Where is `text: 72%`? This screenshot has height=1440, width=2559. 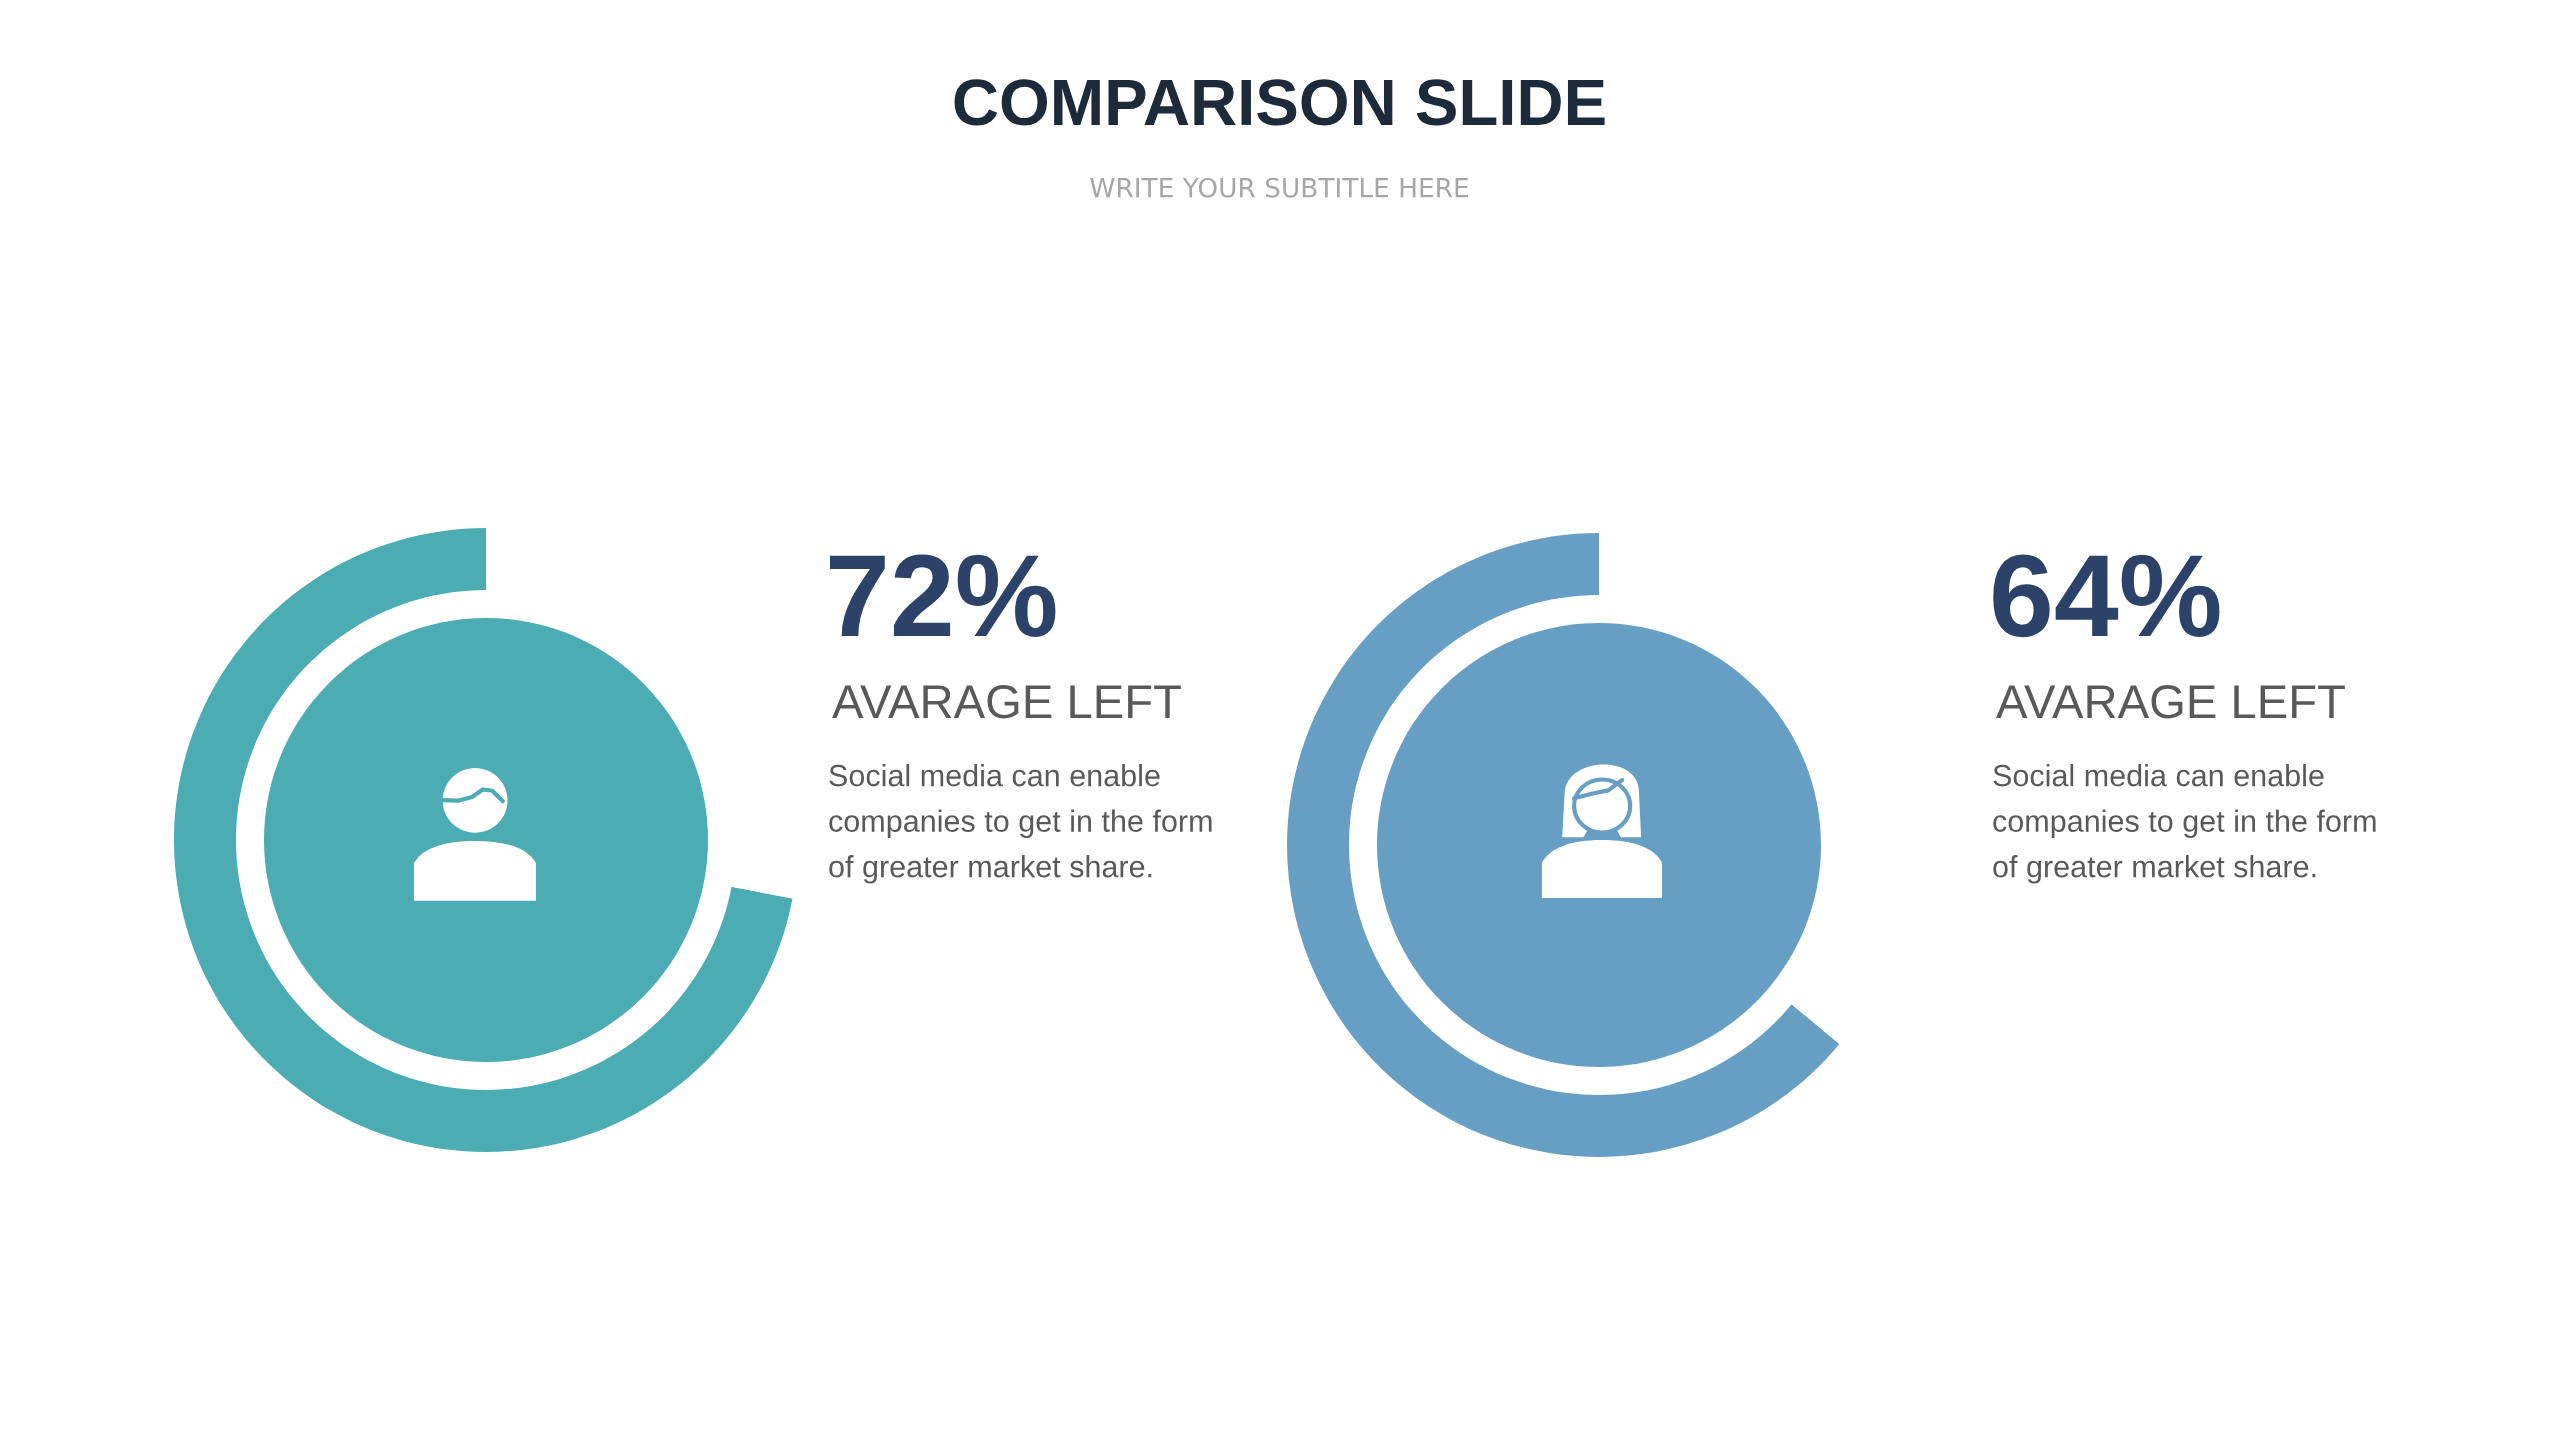
text: 72% is located at coordinates (943, 595).